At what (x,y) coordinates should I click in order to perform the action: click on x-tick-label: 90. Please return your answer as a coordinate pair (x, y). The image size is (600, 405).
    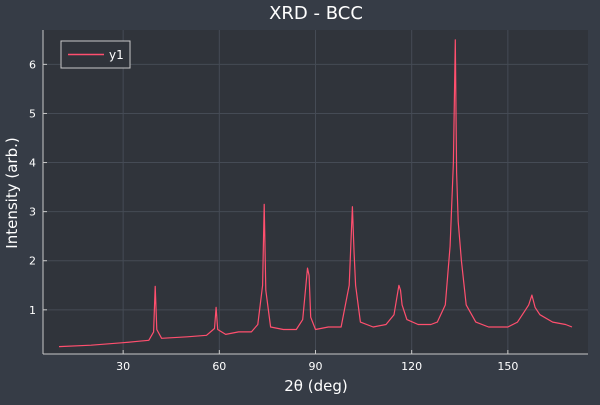
    Looking at the image, I should click on (316, 366).